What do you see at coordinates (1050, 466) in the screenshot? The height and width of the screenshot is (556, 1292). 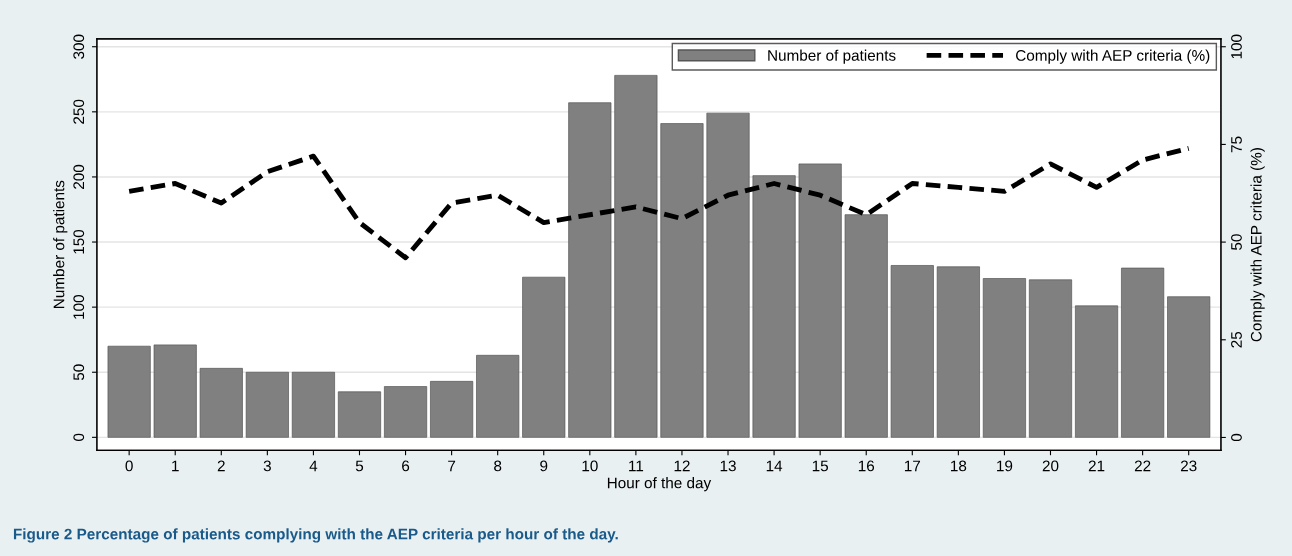 I see `x-tick-label: 20` at bounding box center [1050, 466].